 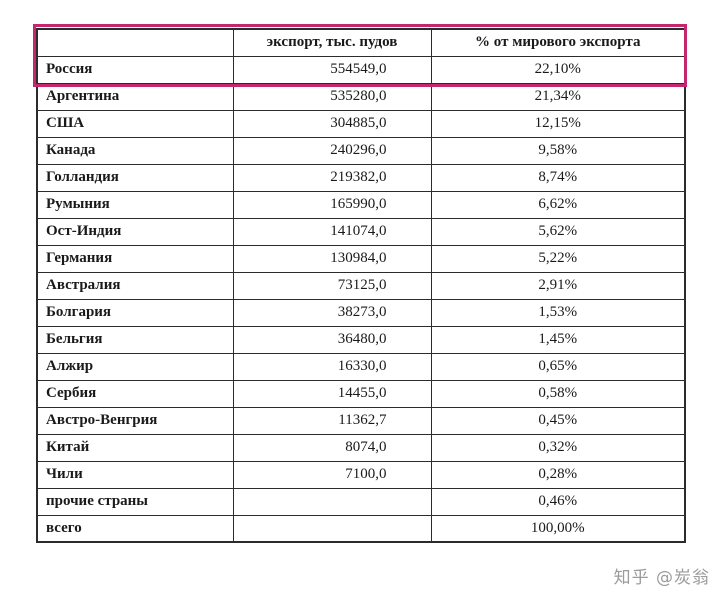 I want to click on table-row: всего 100,00%, so click(x=361, y=528).